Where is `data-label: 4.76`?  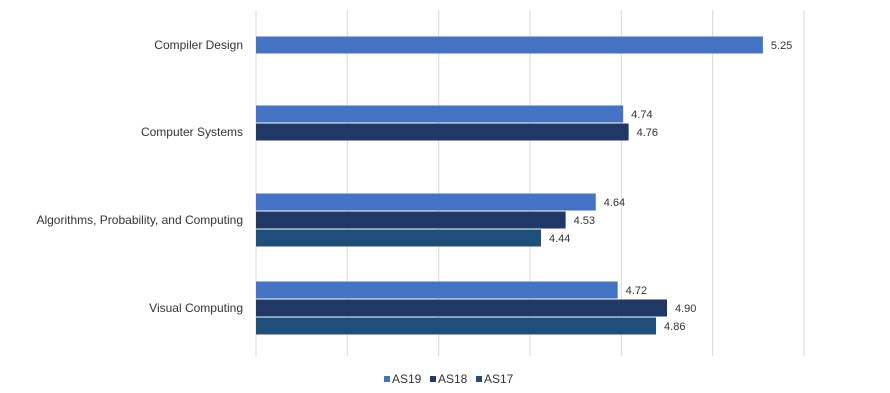 data-label: 4.76 is located at coordinates (647, 133).